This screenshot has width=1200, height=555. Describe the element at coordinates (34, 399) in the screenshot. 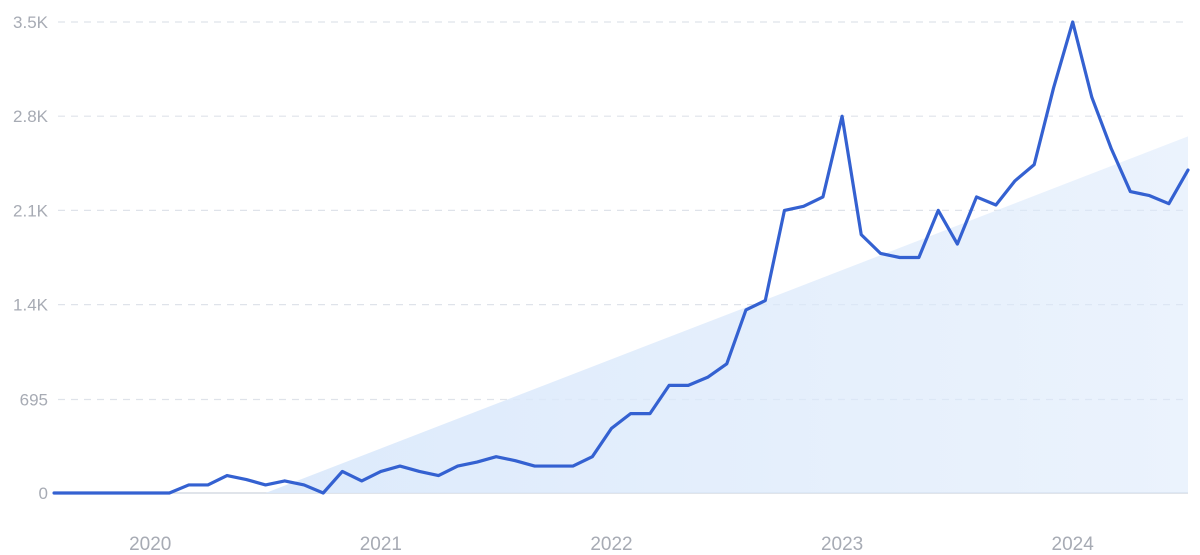

I see `y-tick-label: 695` at that location.